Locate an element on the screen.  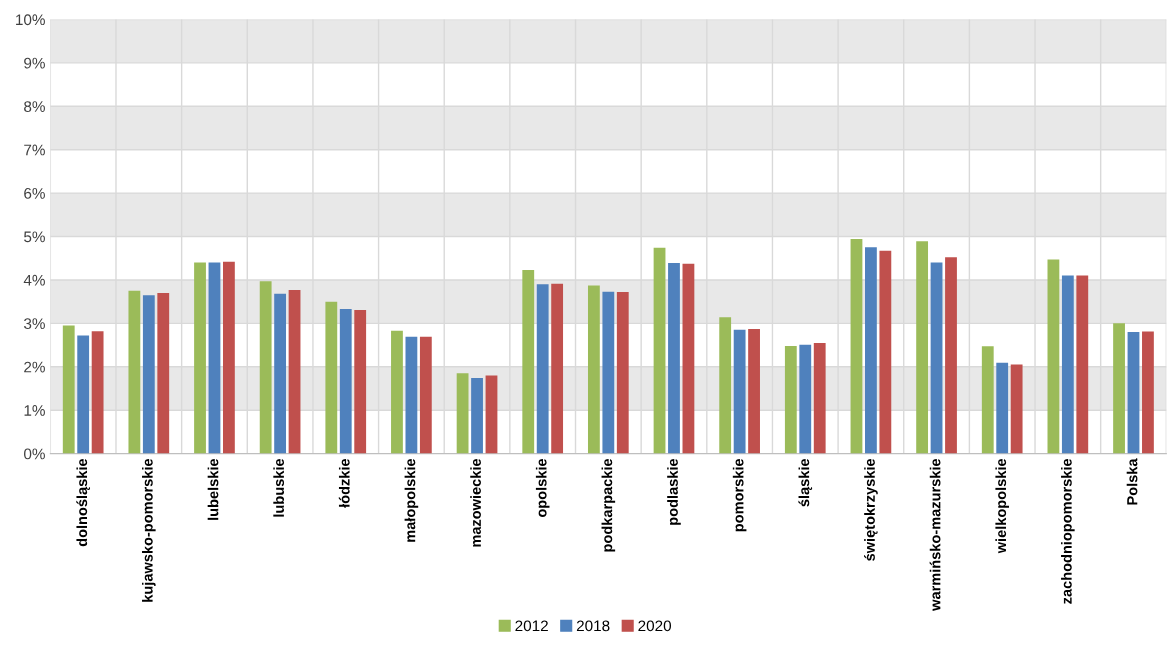
y-tick-label: 4% is located at coordinates (34, 280).